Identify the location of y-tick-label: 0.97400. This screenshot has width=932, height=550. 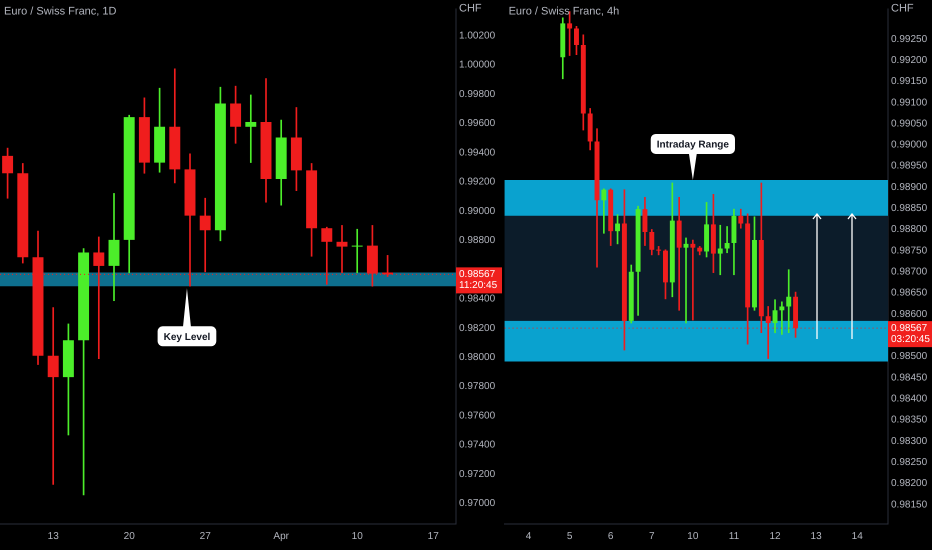
(477, 445).